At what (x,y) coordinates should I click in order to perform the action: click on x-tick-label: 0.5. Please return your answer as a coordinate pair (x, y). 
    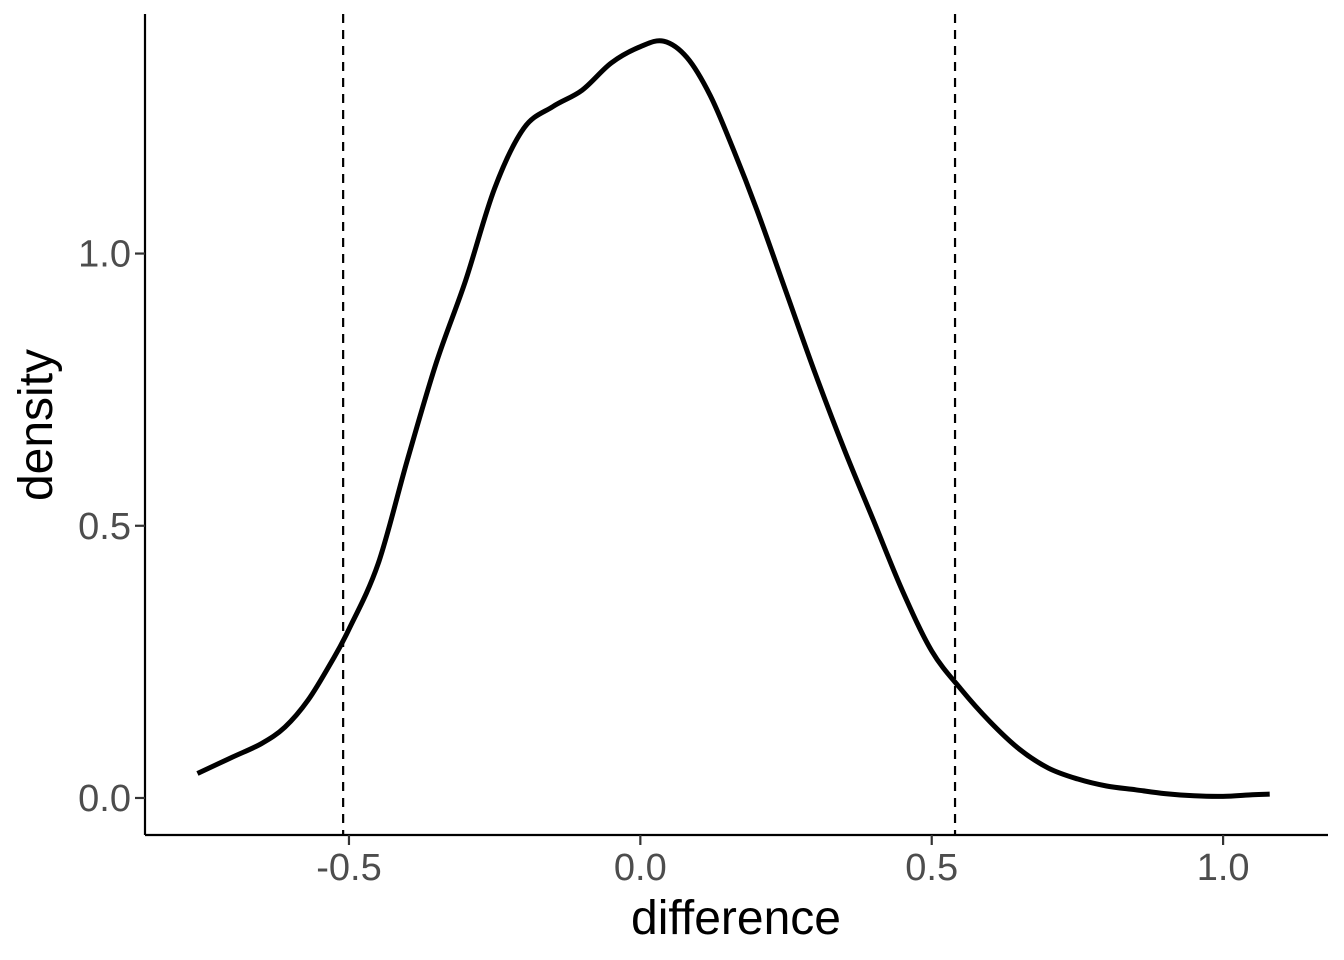
    Looking at the image, I should click on (931, 868).